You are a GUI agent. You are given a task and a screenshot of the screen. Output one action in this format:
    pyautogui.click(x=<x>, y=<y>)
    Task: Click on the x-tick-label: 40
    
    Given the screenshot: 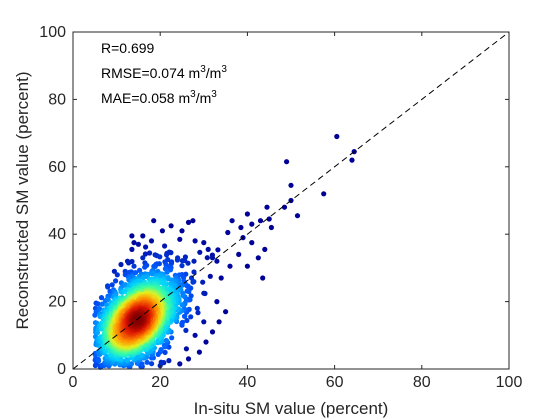 What is the action you would take?
    pyautogui.click(x=248, y=382)
    